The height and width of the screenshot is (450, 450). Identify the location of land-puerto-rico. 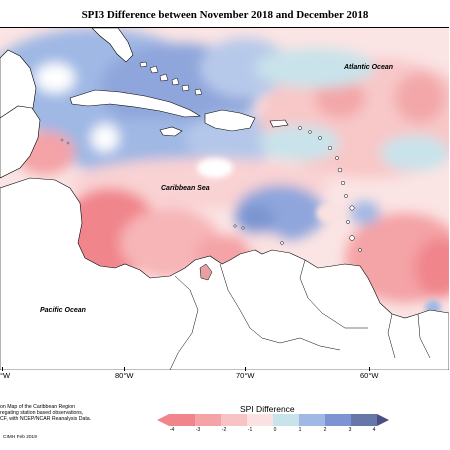
(279, 123).